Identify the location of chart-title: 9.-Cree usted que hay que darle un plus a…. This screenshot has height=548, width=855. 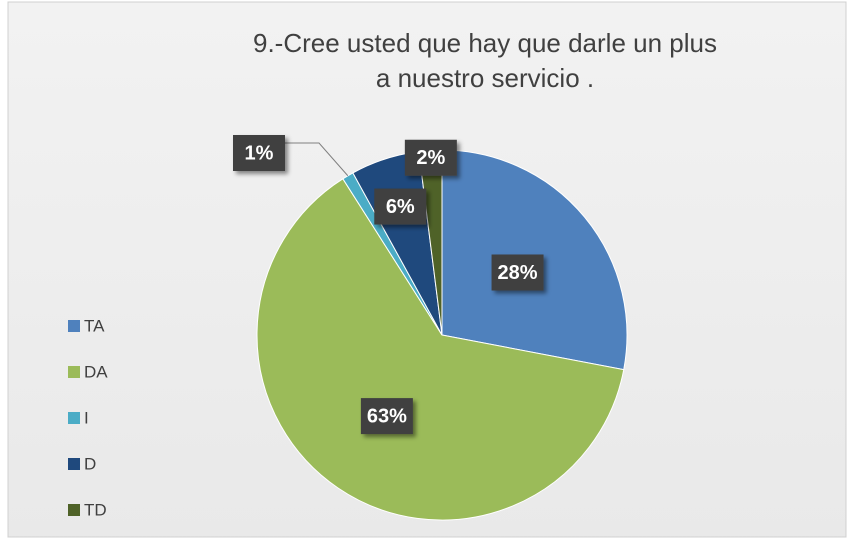
(485, 60).